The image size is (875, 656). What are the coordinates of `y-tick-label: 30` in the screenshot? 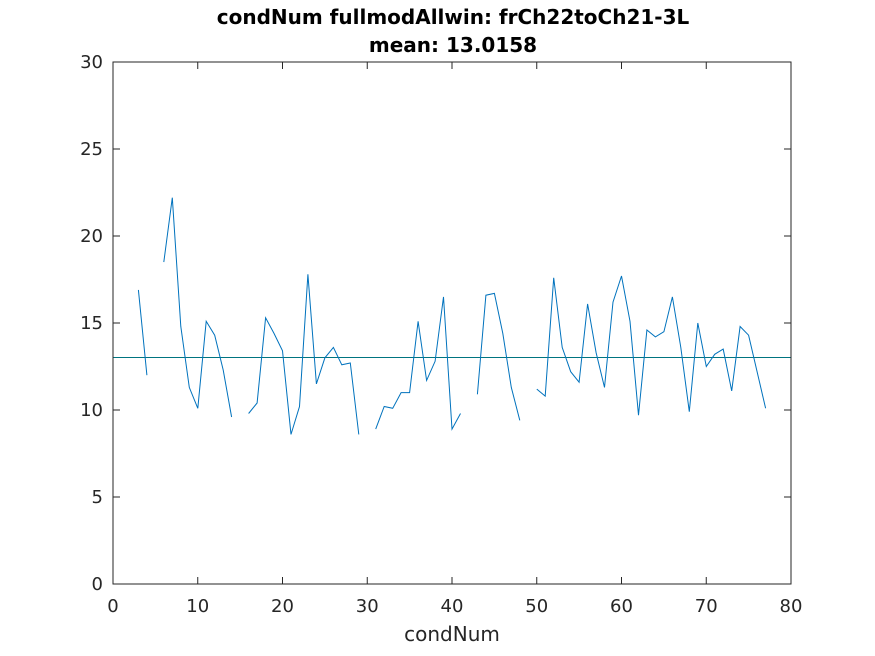 It's located at (91, 62).